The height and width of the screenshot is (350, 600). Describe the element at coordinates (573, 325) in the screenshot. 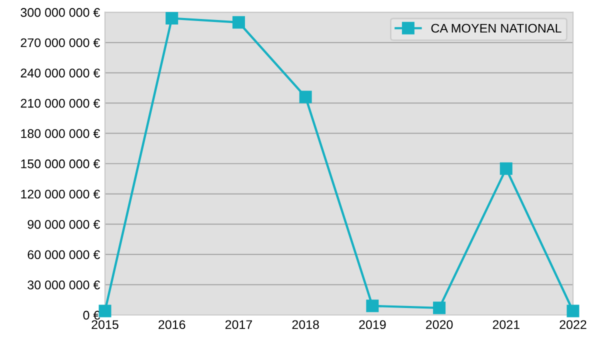

I see `x-tick-label: 2022` at that location.